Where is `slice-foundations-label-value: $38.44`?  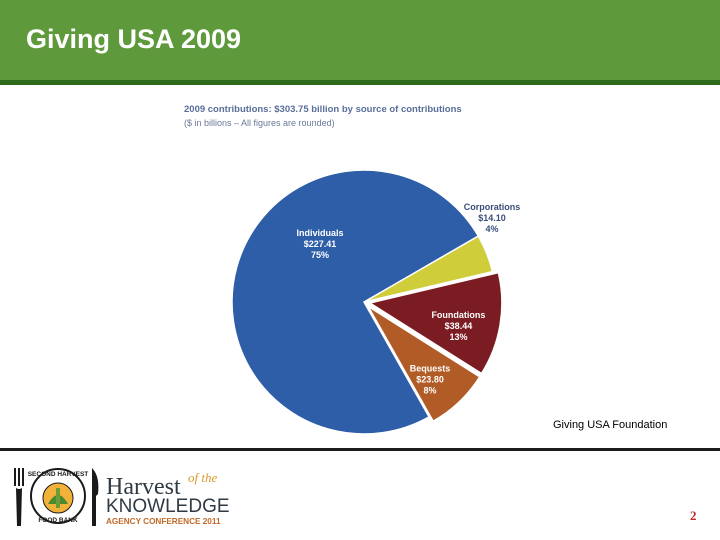
slice-foundations-label-value: $38.44 is located at coordinates (459, 326).